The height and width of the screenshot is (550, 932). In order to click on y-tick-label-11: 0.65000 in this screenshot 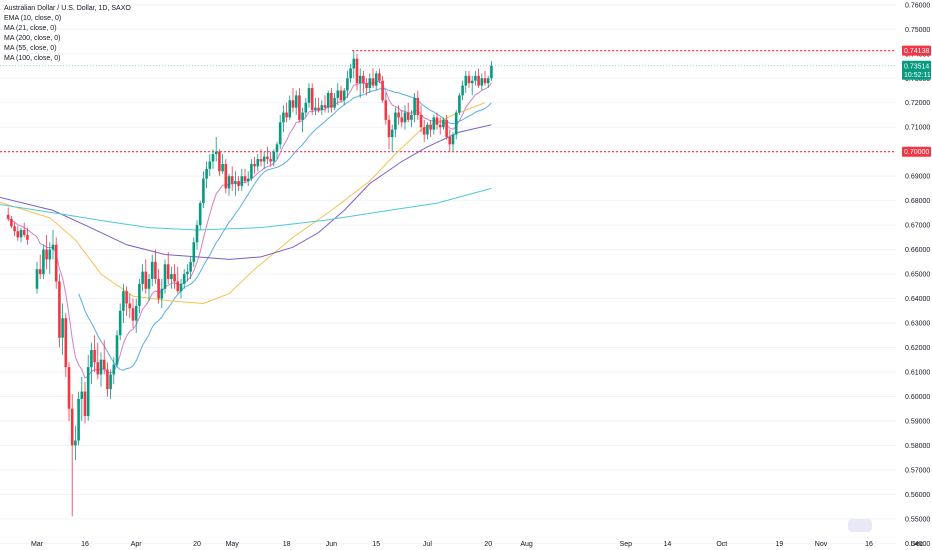, I will do `click(917, 275)`.